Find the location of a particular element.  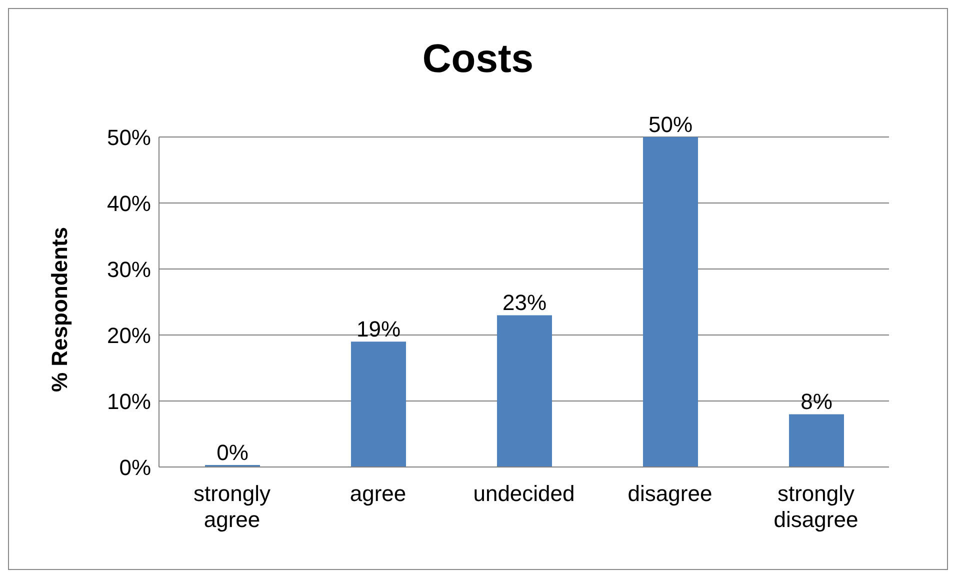

data-label: 0% is located at coordinates (232, 452).